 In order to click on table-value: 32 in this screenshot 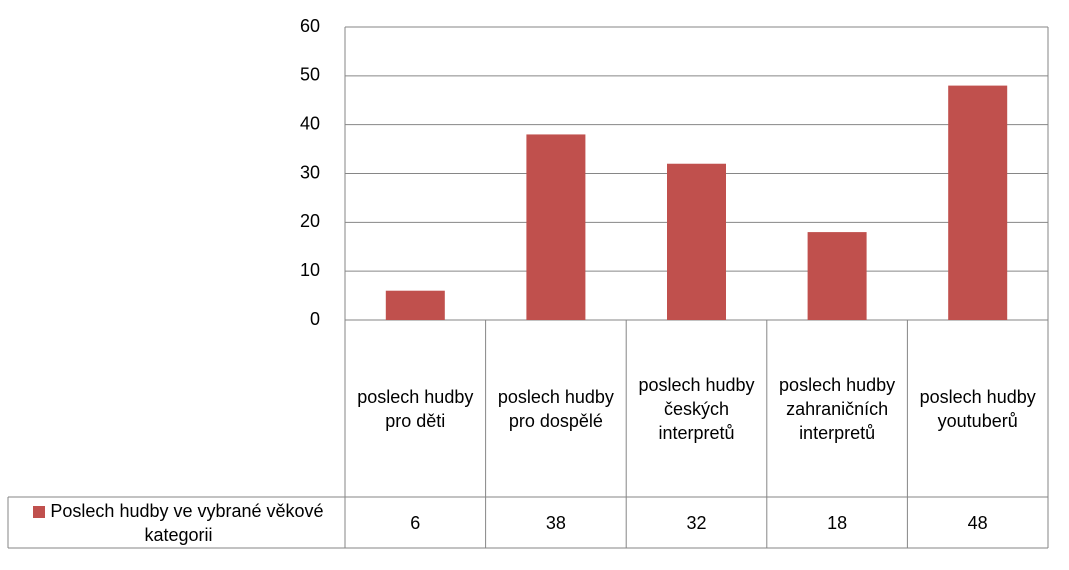, I will do `click(696, 522)`.